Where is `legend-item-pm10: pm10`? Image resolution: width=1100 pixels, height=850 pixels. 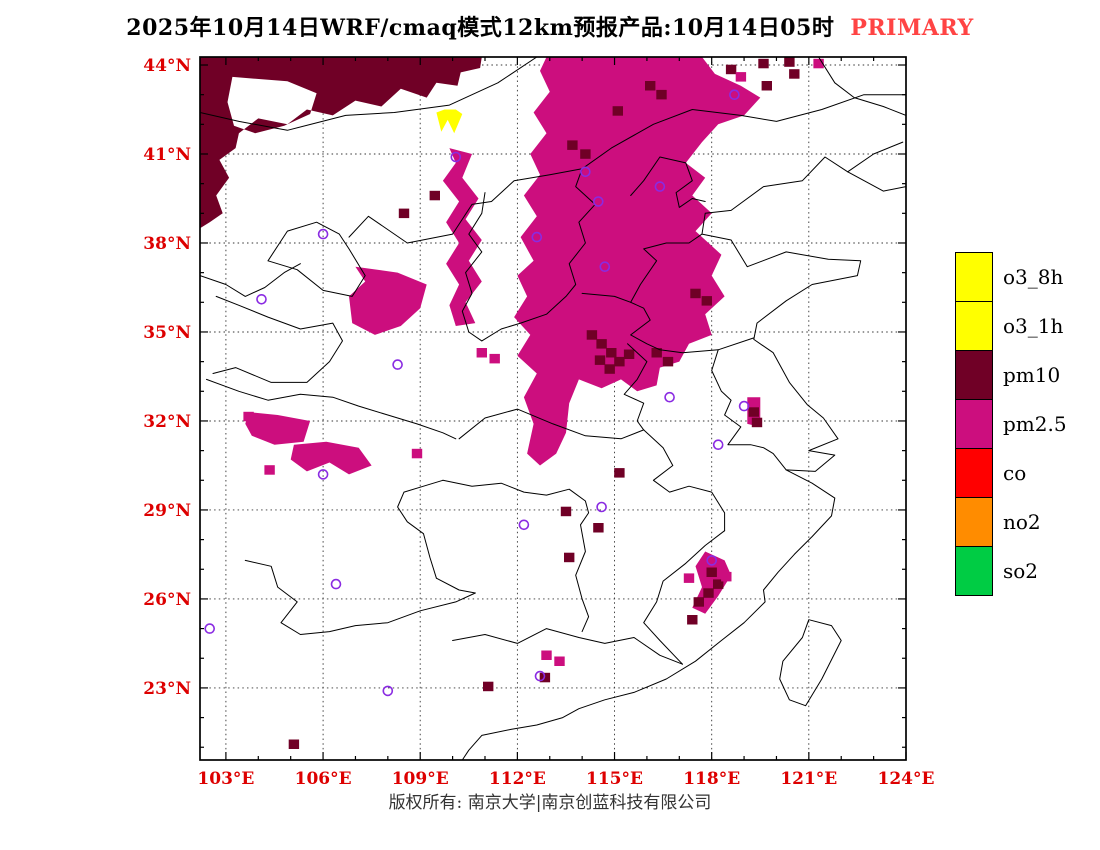
legend-item-pm10: pm10 is located at coordinates (1011, 375).